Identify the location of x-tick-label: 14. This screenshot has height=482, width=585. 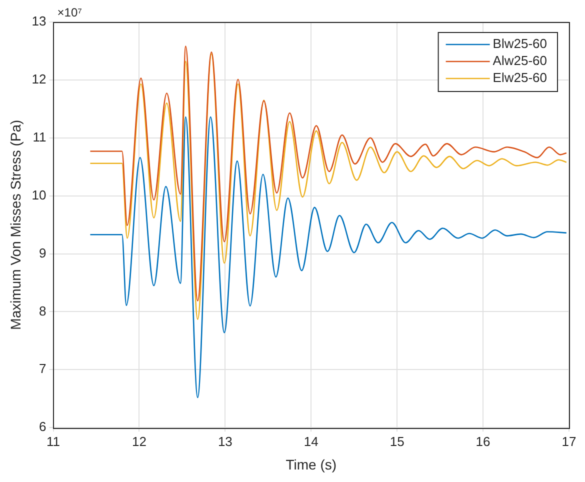
(311, 441).